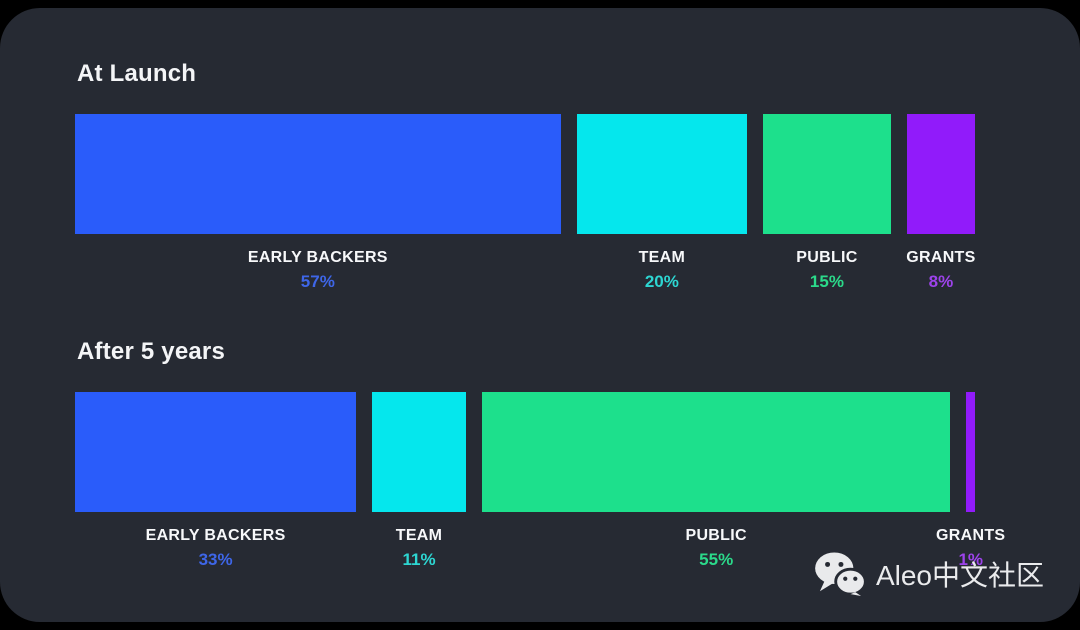  Describe the element at coordinates (971, 559) in the screenshot. I see `bar-value-label: 1%` at that location.